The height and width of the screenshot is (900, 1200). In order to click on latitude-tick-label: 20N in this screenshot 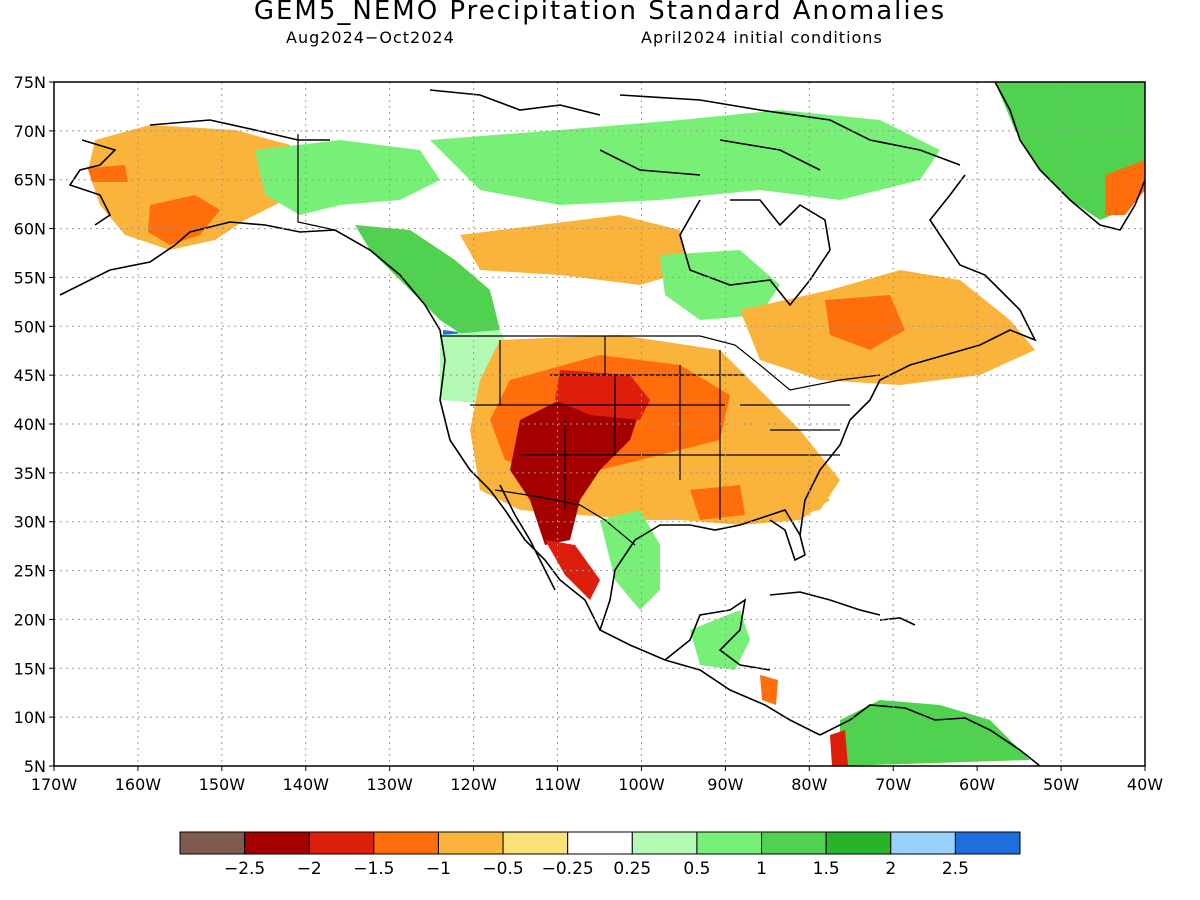, I will do `click(30, 619)`.